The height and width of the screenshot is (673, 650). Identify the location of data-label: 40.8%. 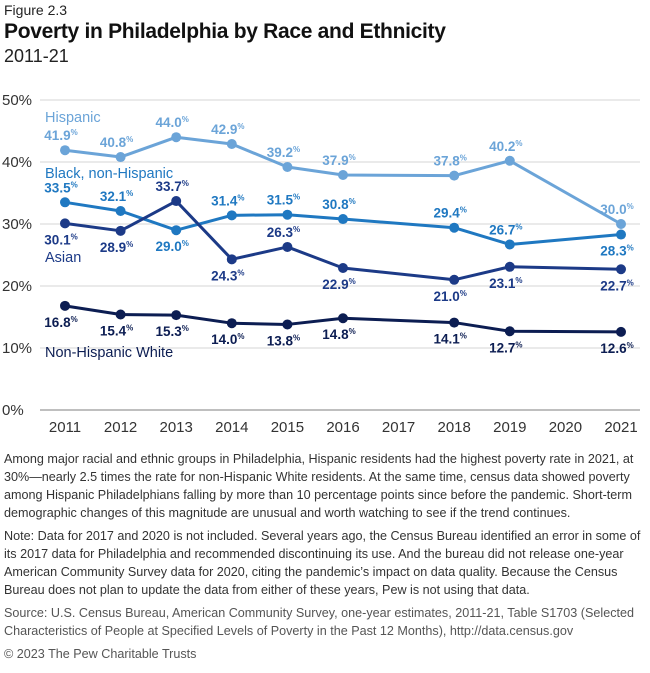
(116, 142).